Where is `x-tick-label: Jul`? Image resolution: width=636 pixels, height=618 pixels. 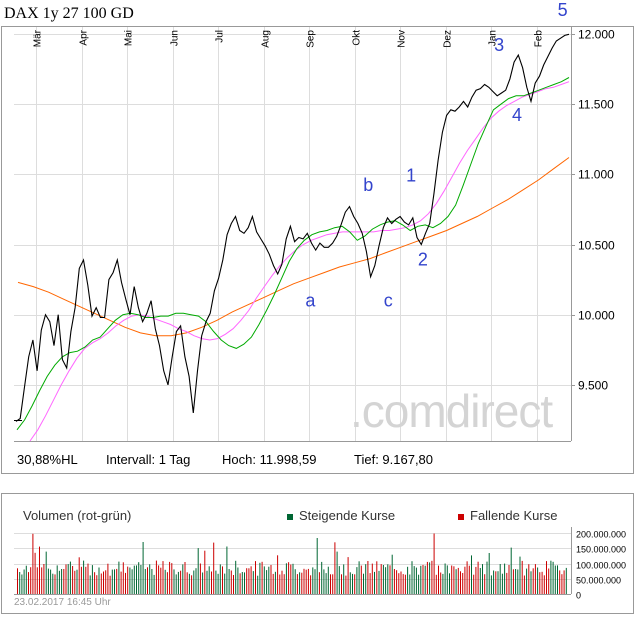 x-tick-label: Jul is located at coordinates (220, 36).